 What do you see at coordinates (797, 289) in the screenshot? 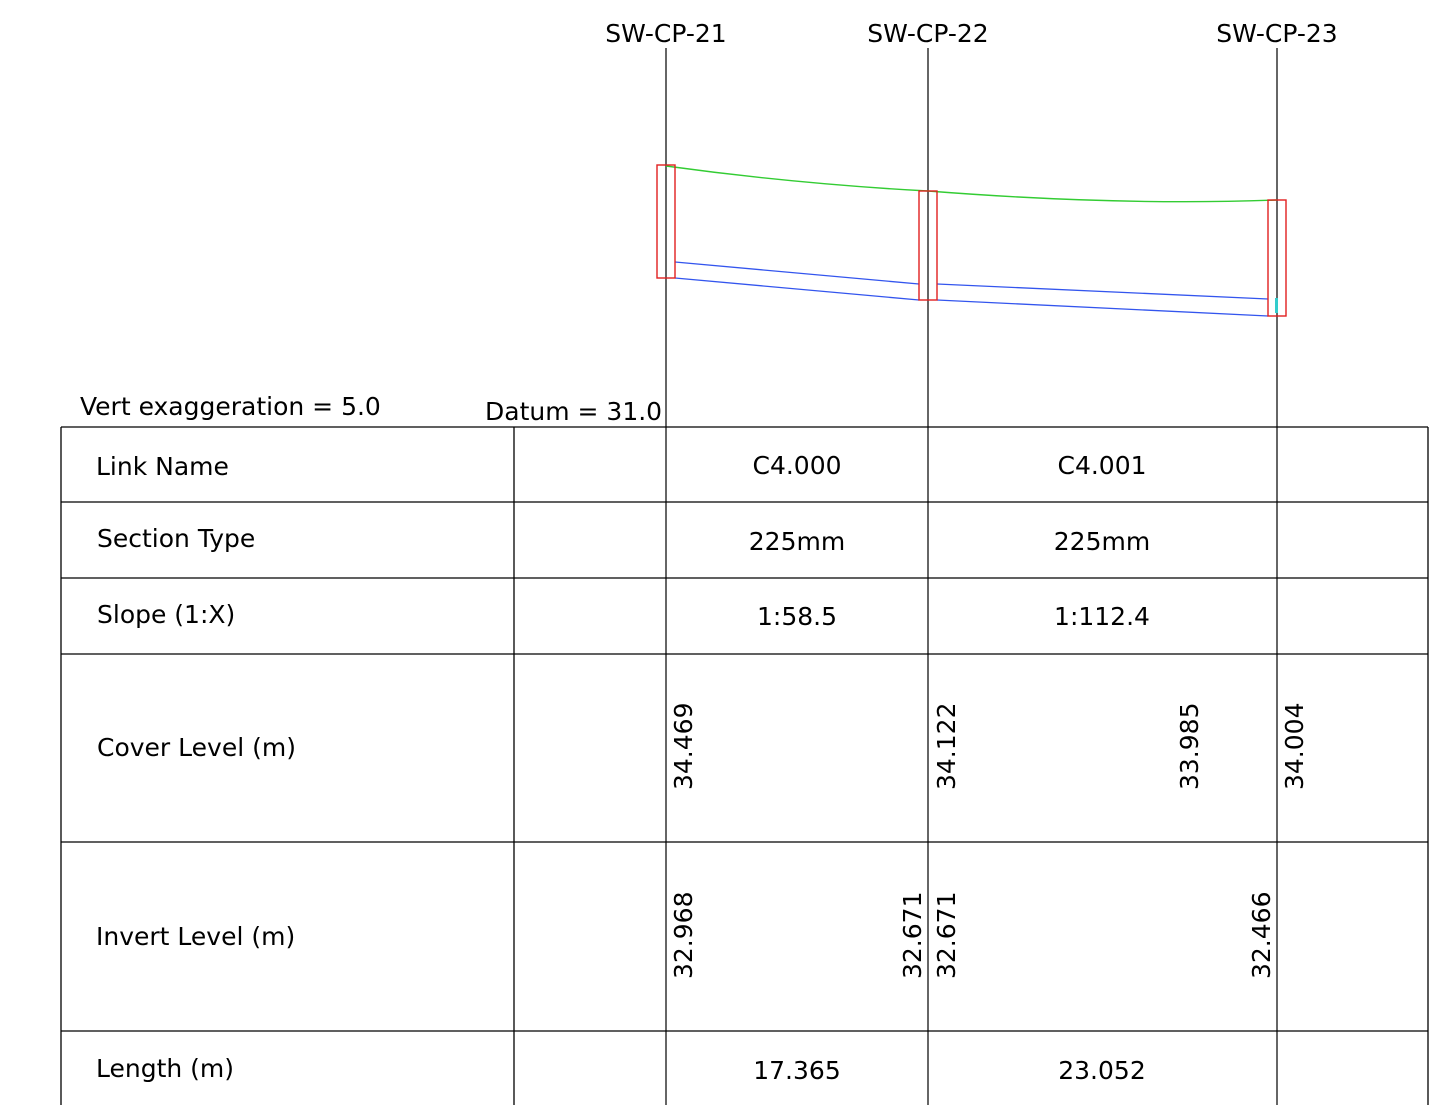
I see `pipe-c4-000-invert` at bounding box center [797, 289].